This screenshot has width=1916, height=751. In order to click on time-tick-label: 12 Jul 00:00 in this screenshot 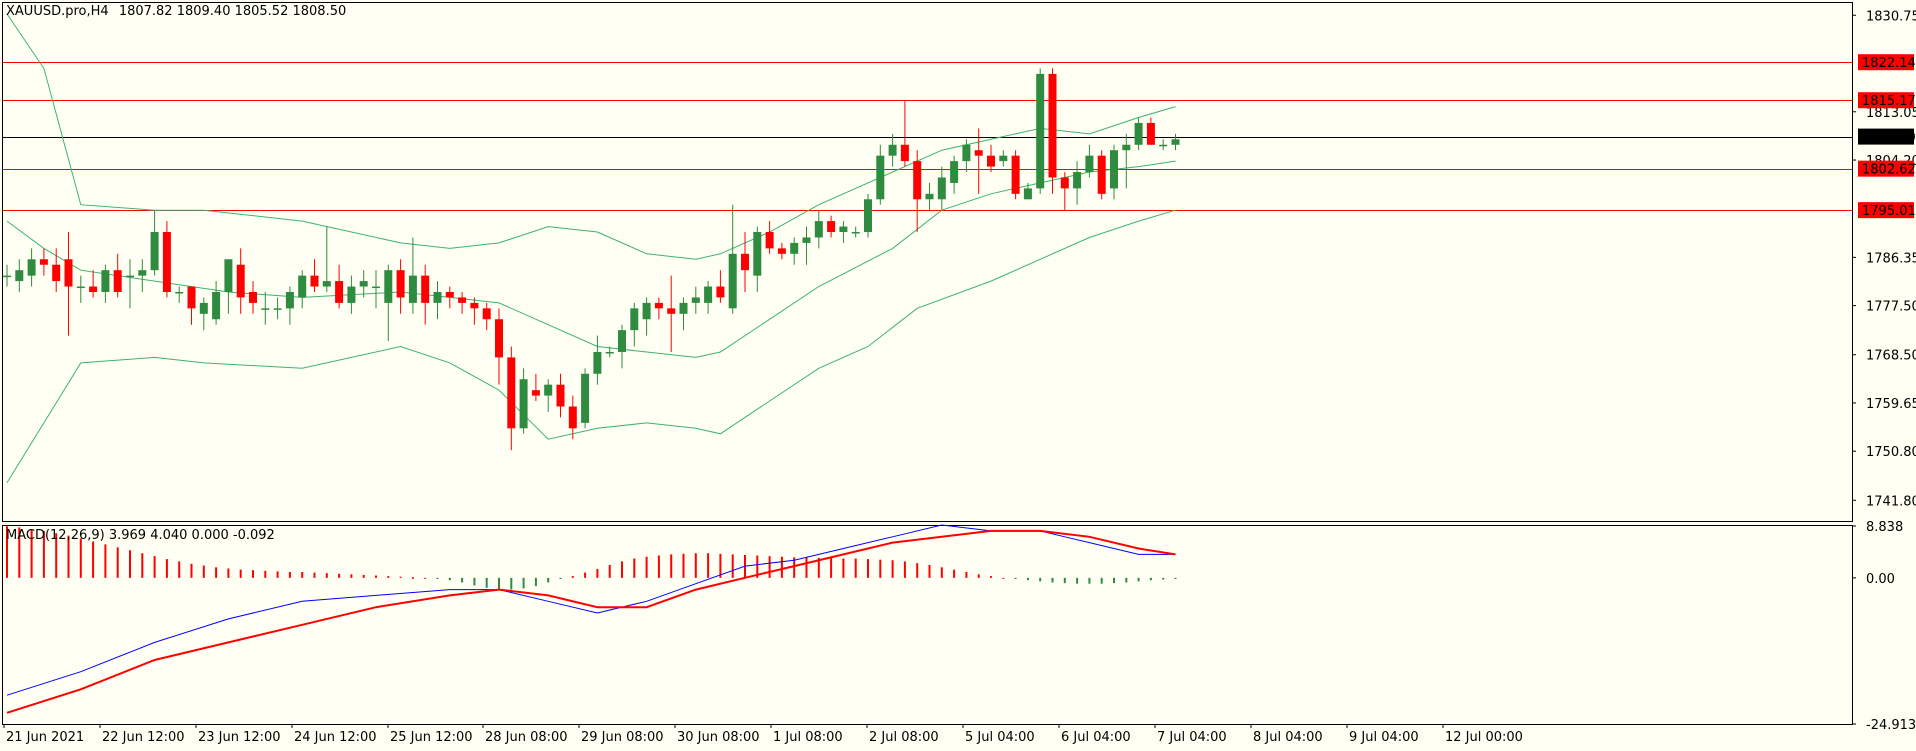, I will do `click(1484, 737)`.